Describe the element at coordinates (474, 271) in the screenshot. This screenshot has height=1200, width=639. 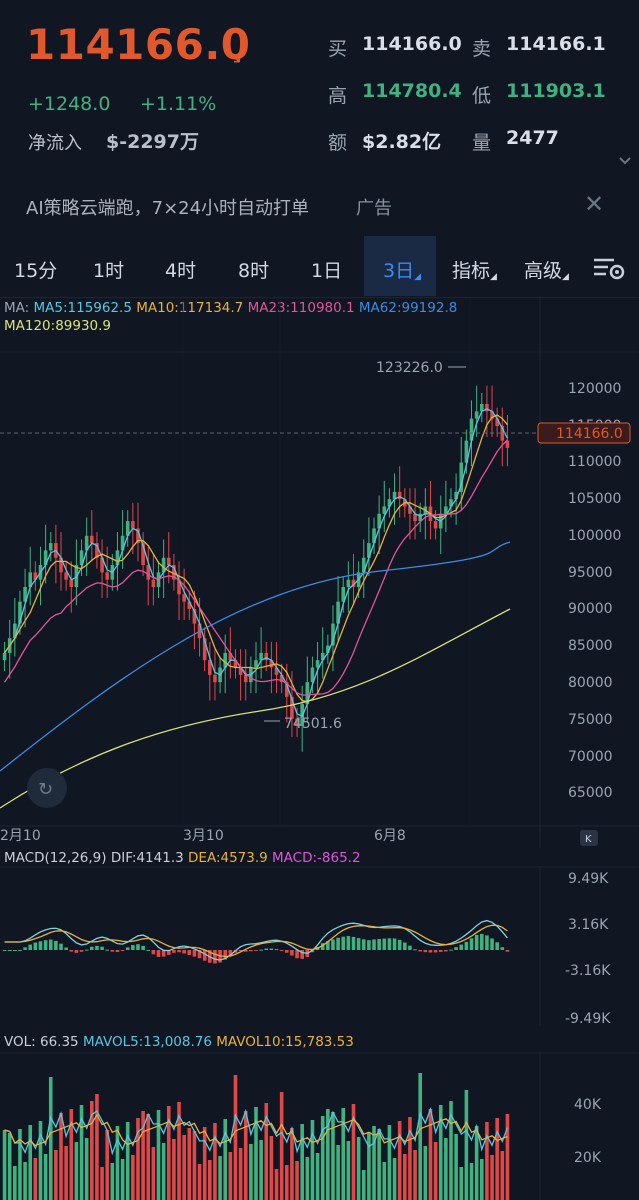
I see `tab-indicators: 指标◢` at that location.